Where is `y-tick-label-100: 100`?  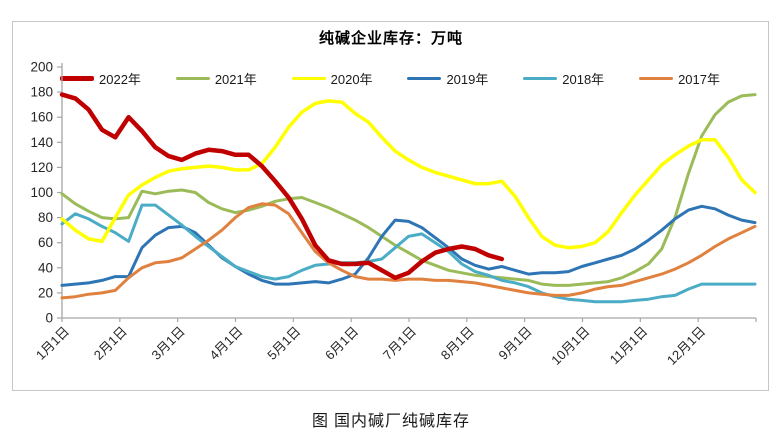
y-tick-label-100: 100 is located at coordinates (41, 192).